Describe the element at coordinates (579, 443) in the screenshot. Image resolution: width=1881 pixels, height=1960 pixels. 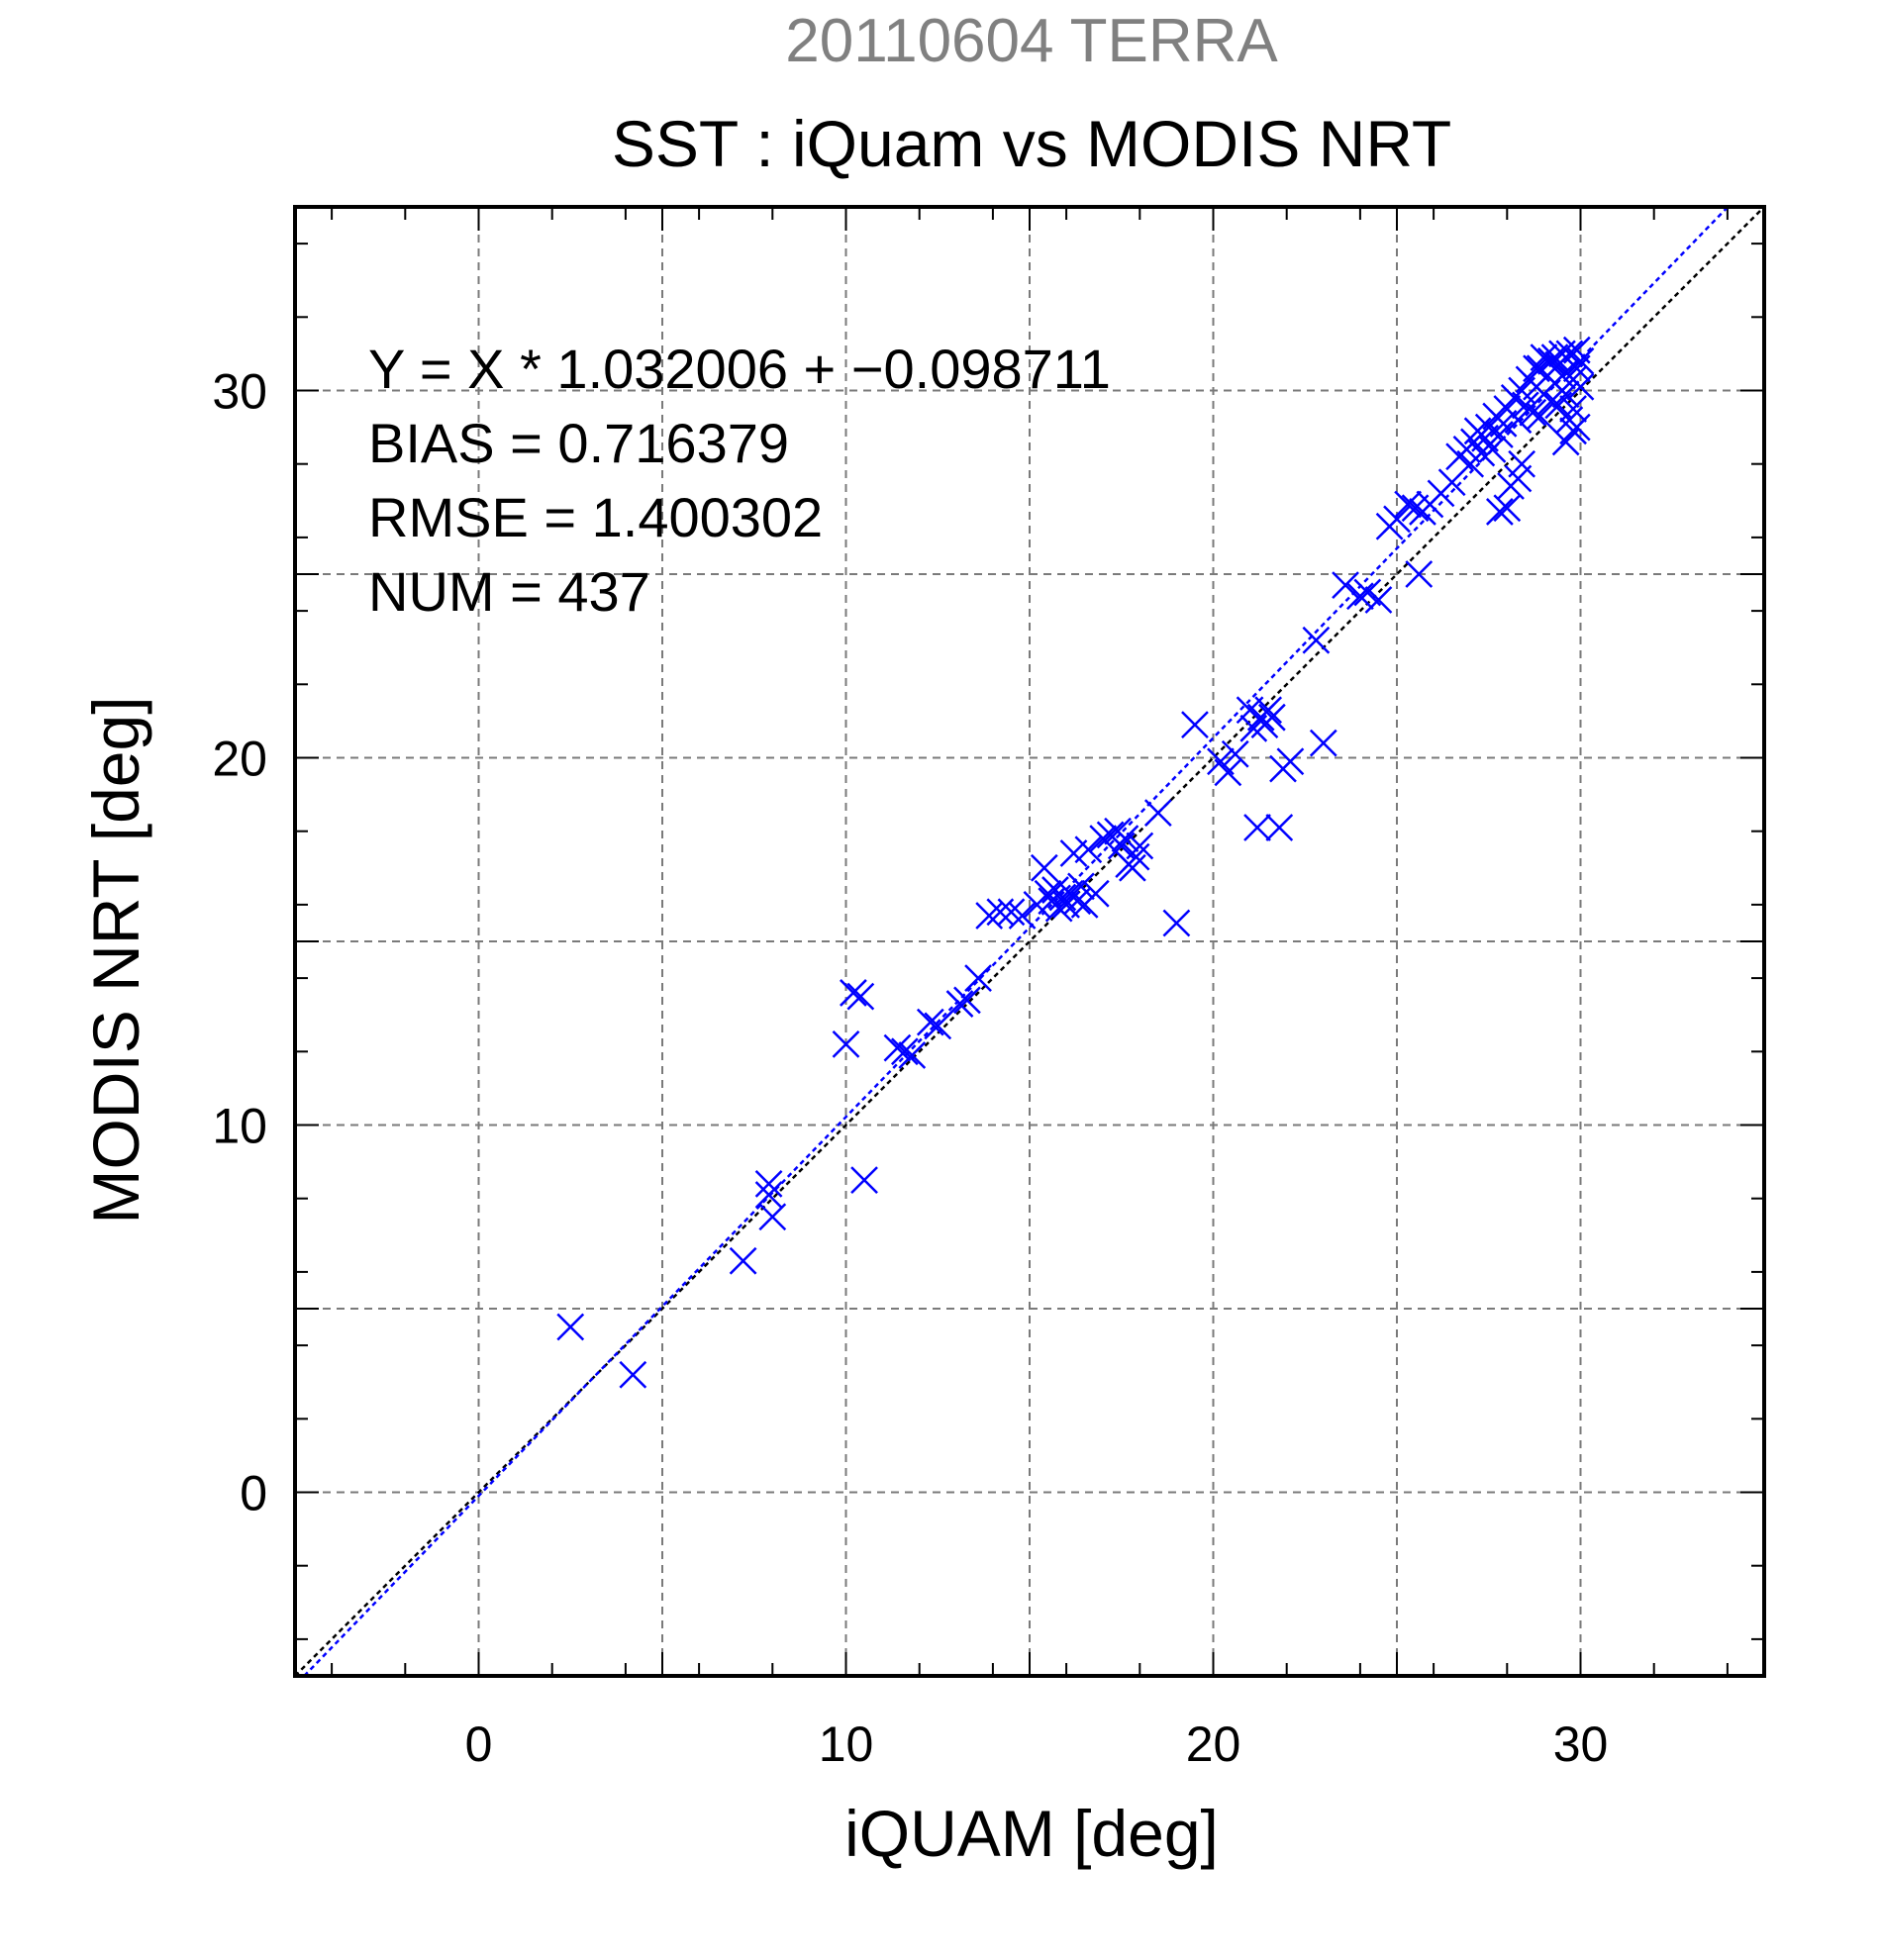
I see `bias-value: BIAS = 0.716379` at that location.